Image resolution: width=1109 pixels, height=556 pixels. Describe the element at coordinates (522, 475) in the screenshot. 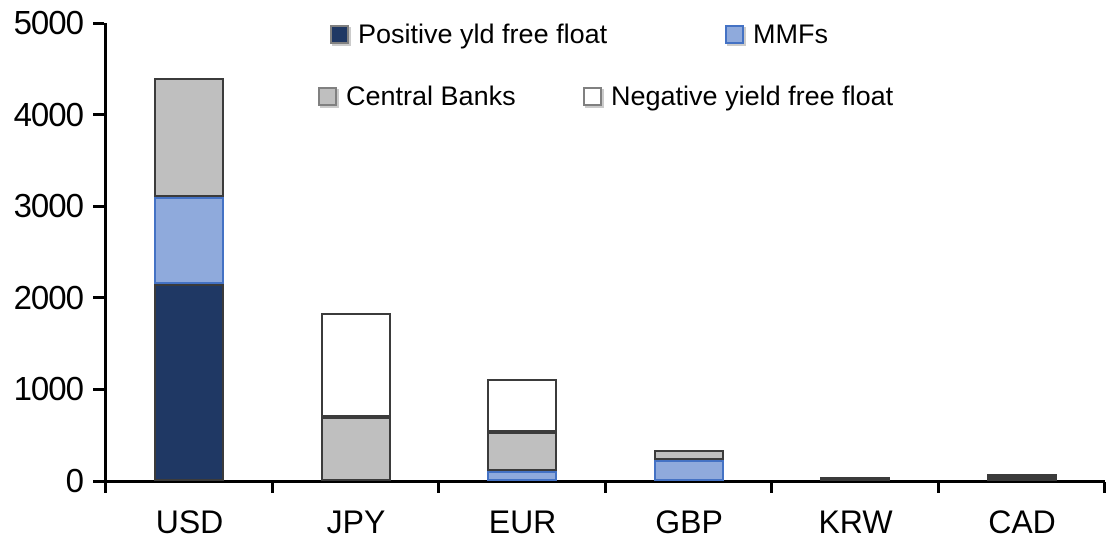

I see `segment-mmfs-eur` at that location.